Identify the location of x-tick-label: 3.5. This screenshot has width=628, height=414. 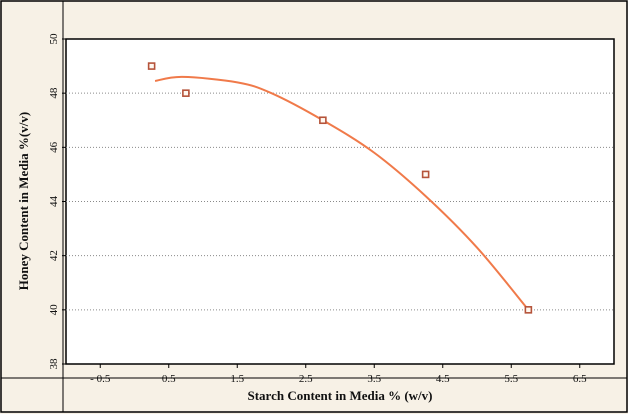
(374, 379).